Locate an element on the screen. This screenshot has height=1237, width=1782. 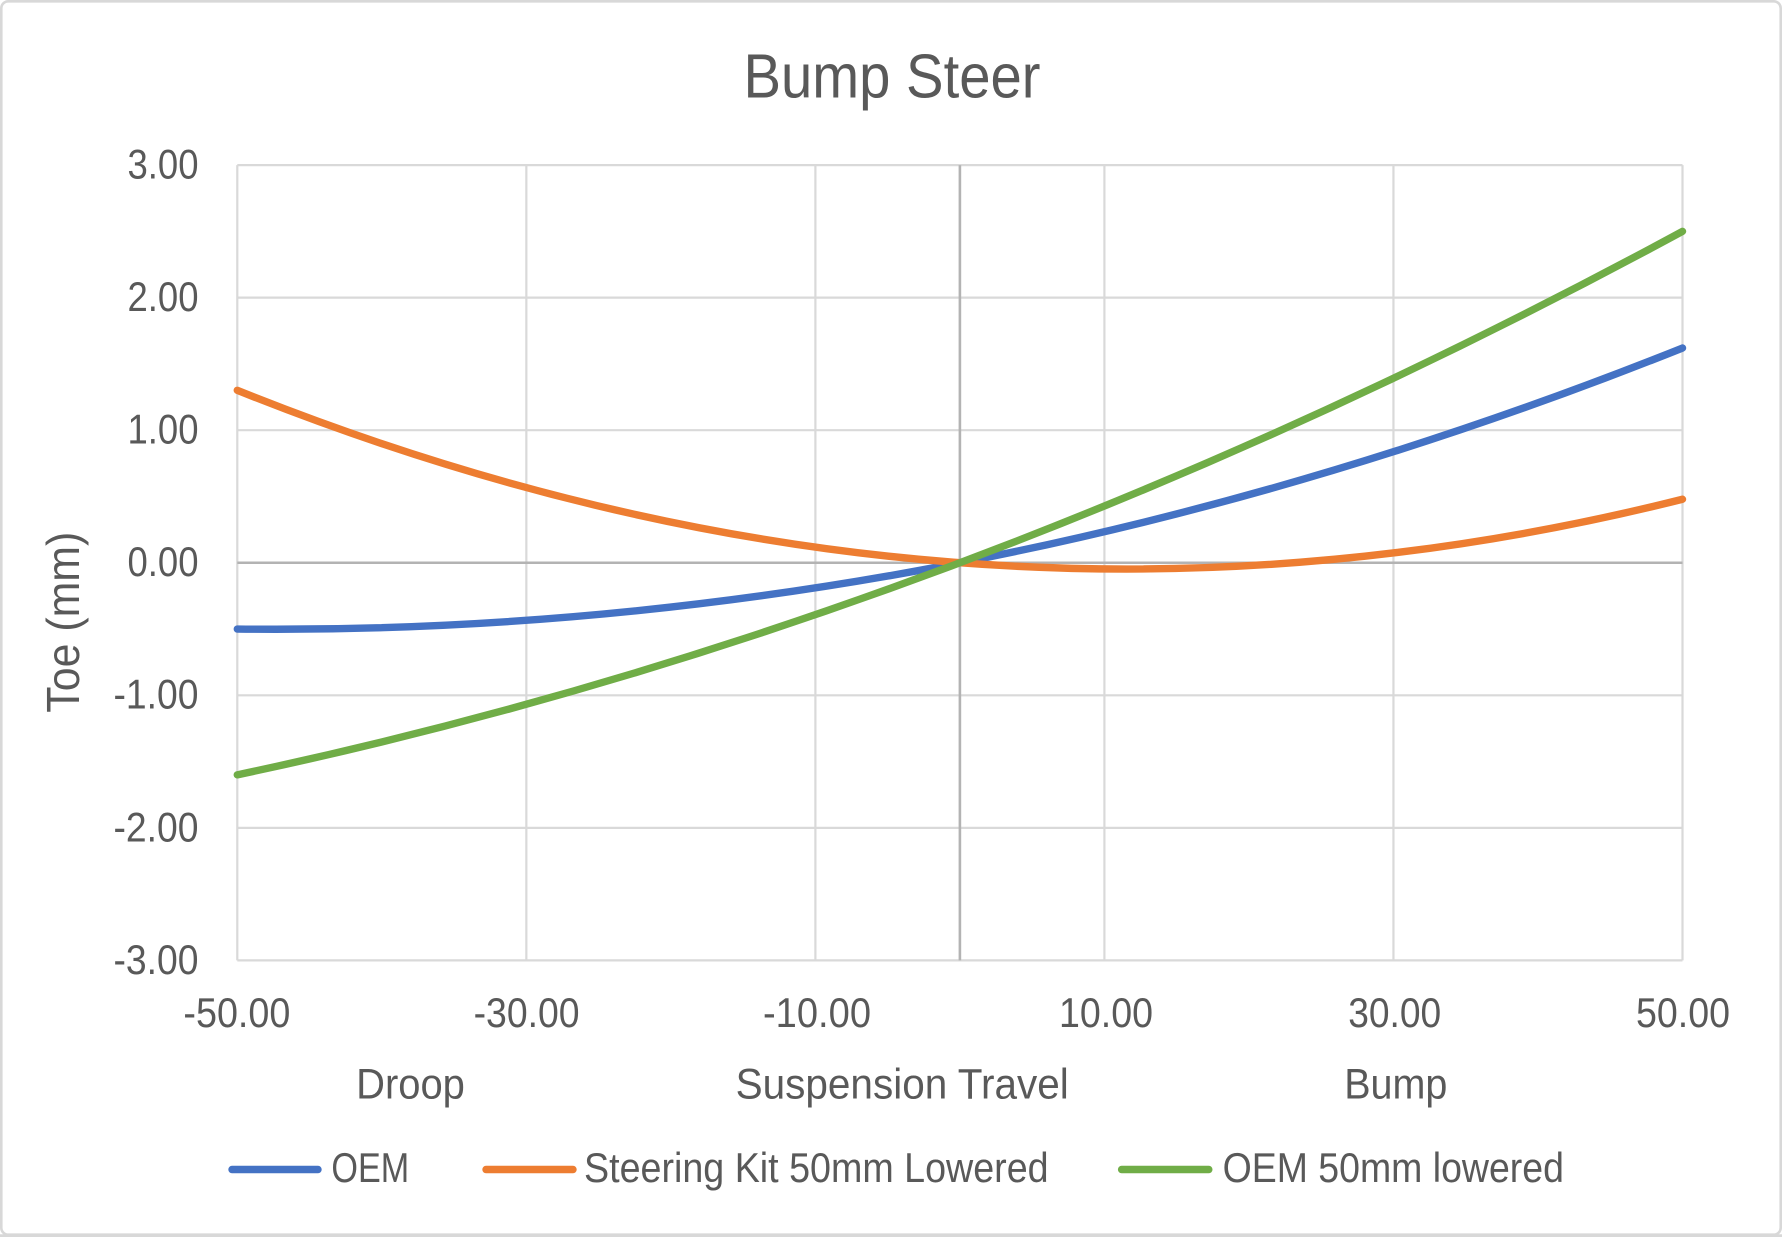
svg-text: Suspension Travel is located at coordinates (902, 1085).